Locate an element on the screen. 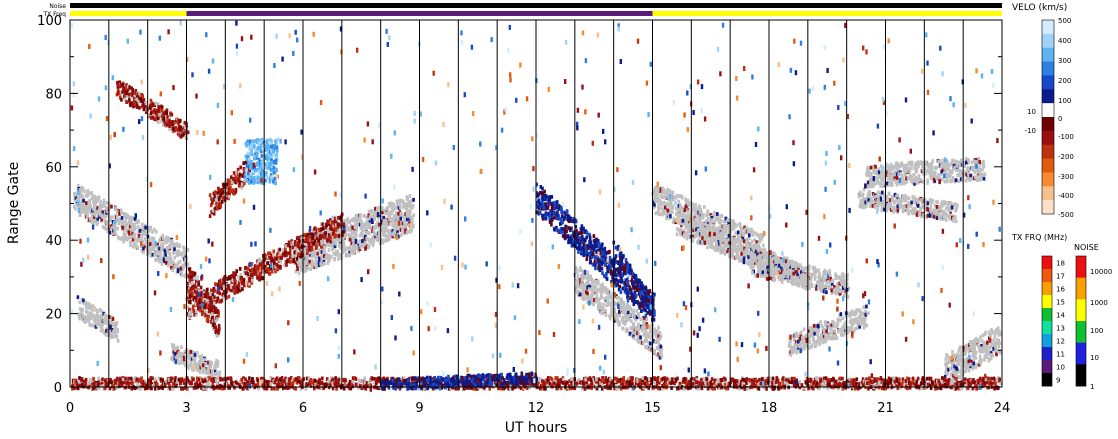 The height and width of the screenshot is (439, 1118). echo-cell-2069 is located at coordinates (647, 319).